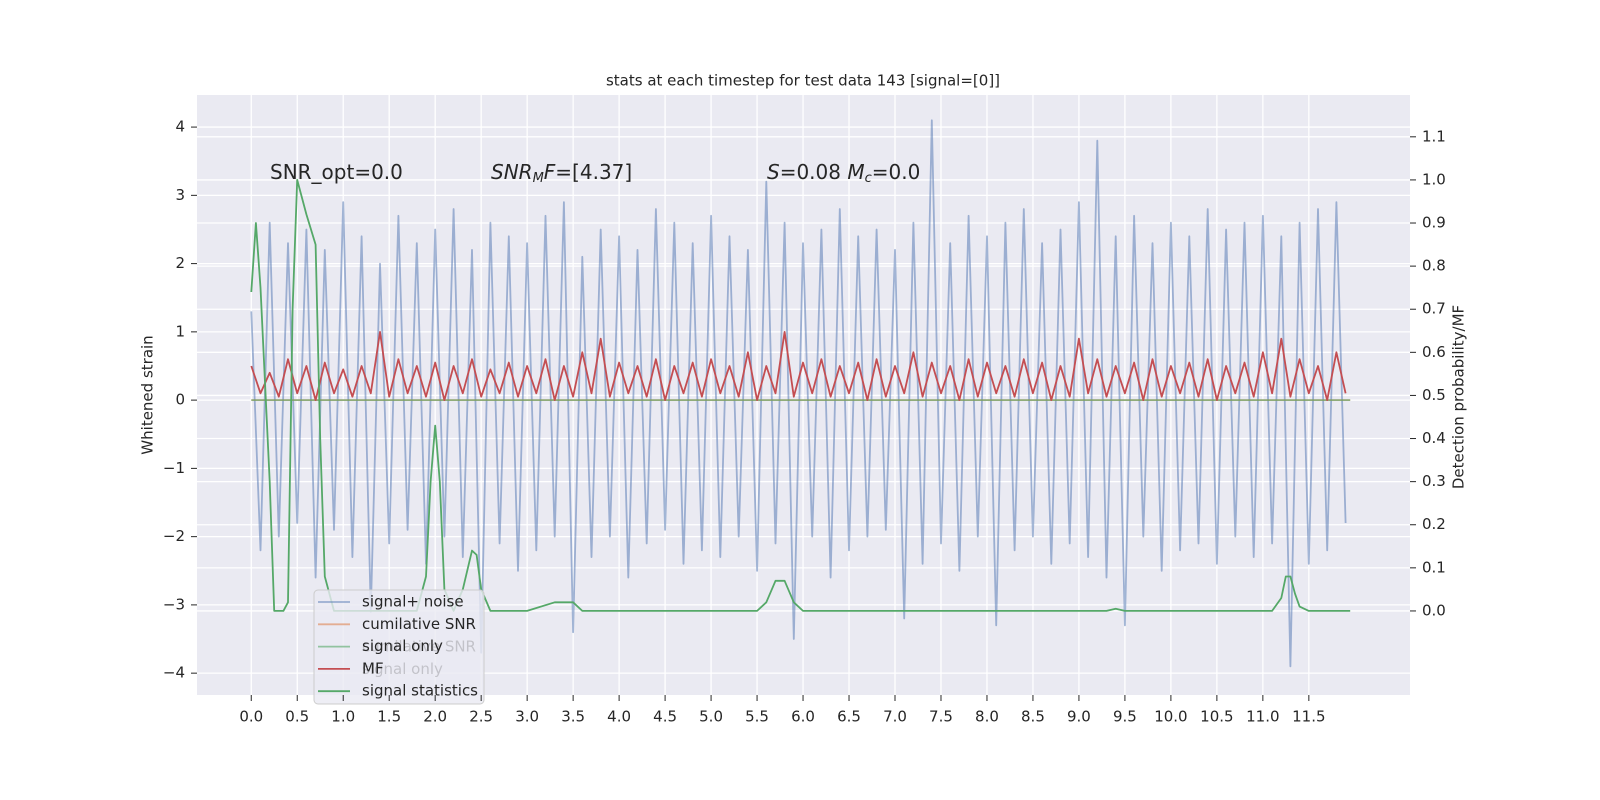  Describe the element at coordinates (1434, 223) in the screenshot. I see `y2-tick-label: 0.9` at that location.